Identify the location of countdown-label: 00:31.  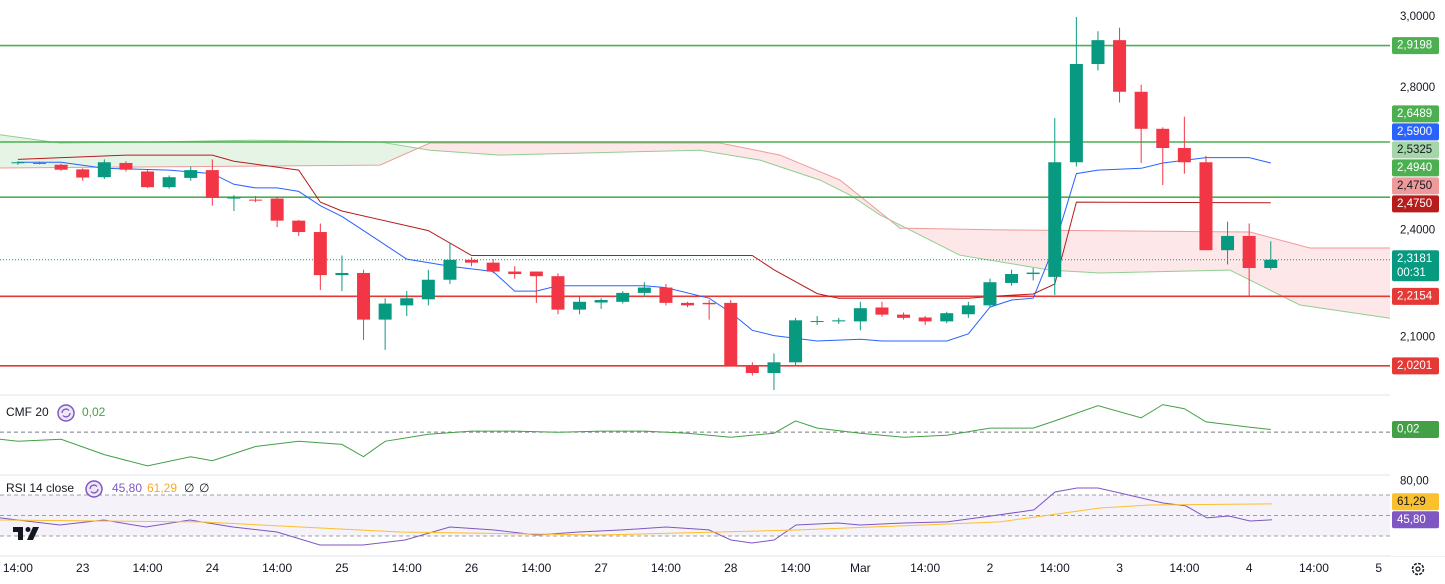
(1411, 273).